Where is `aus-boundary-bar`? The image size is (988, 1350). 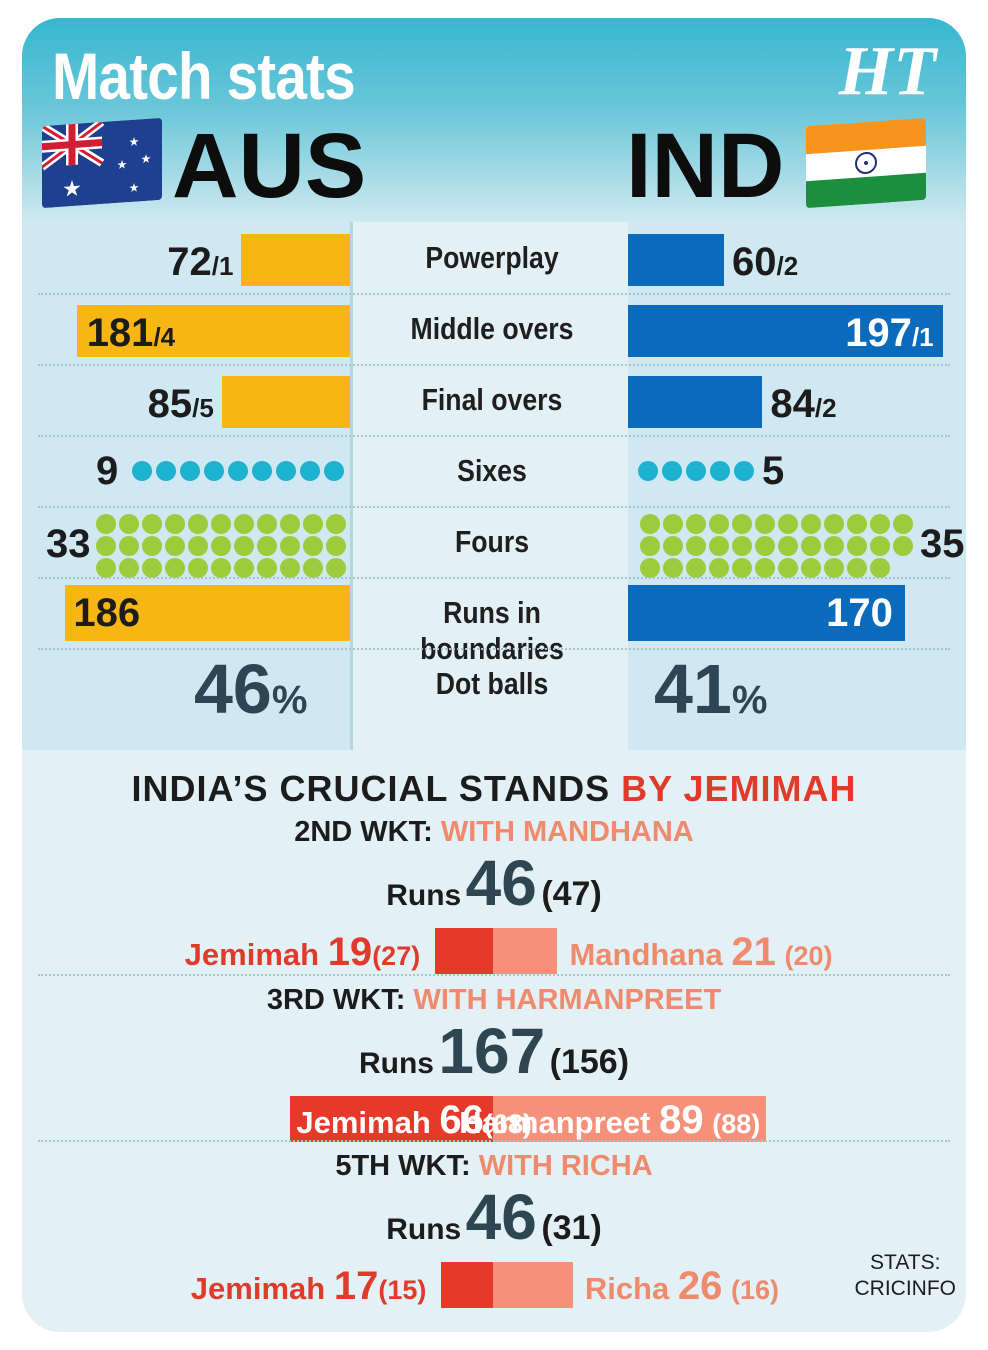
aus-boundary-bar is located at coordinates (207, 613).